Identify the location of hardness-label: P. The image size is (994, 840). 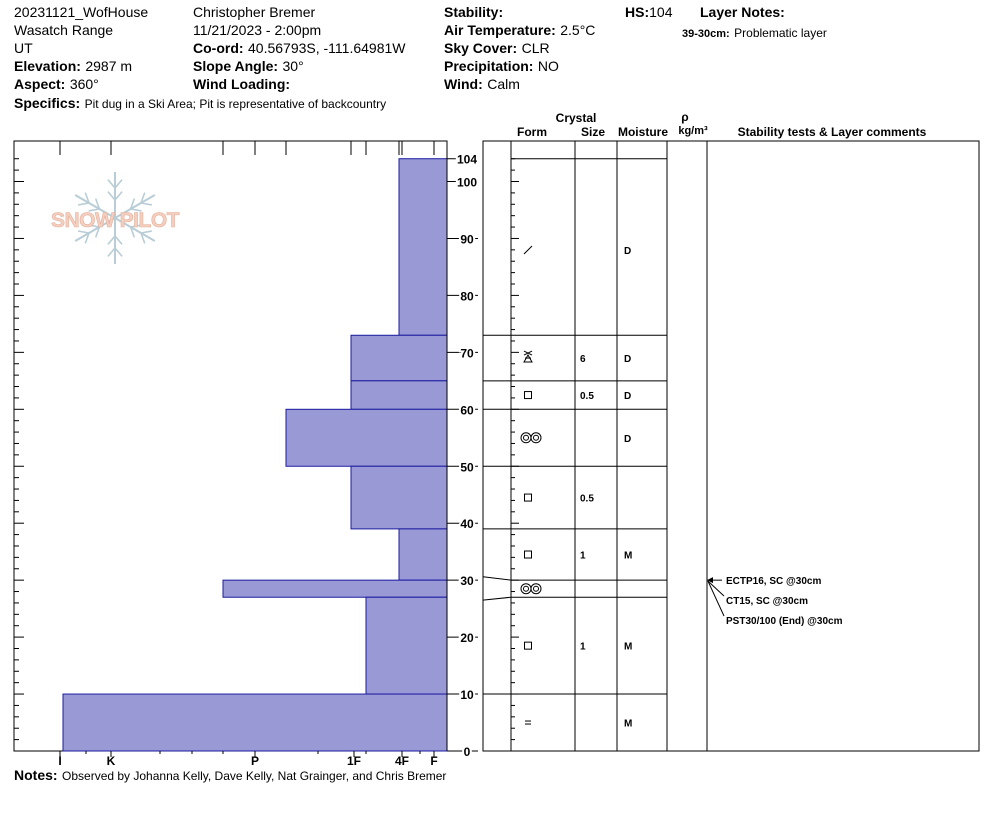
(255, 761).